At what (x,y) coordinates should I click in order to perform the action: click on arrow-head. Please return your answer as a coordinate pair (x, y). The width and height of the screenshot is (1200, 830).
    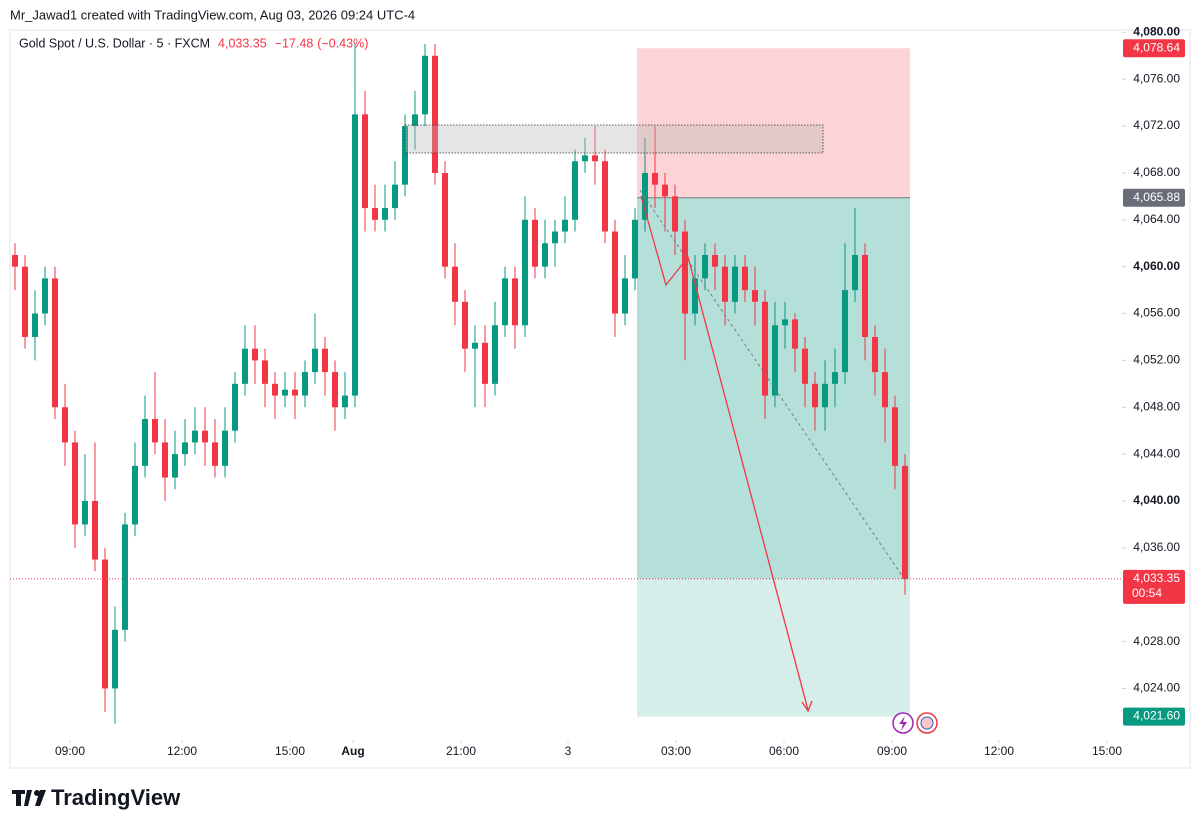
    Looking at the image, I should click on (807, 706).